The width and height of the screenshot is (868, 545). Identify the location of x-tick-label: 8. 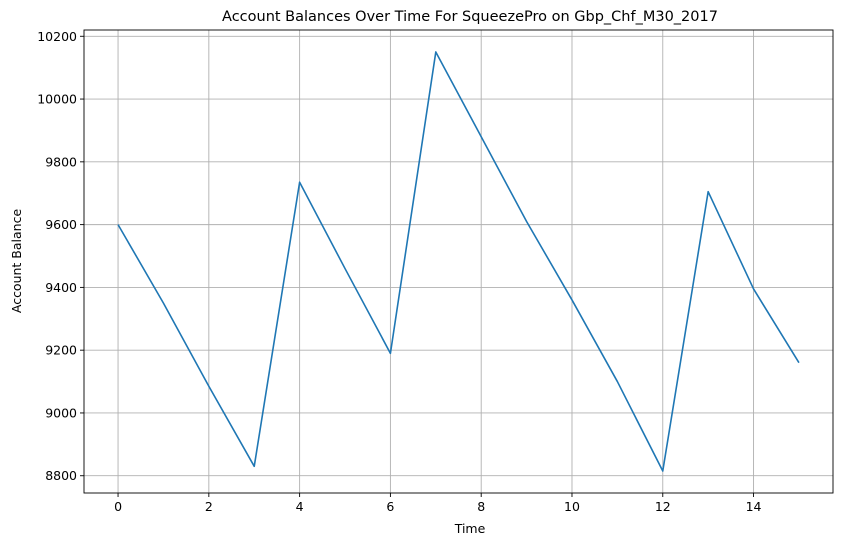
(481, 506).